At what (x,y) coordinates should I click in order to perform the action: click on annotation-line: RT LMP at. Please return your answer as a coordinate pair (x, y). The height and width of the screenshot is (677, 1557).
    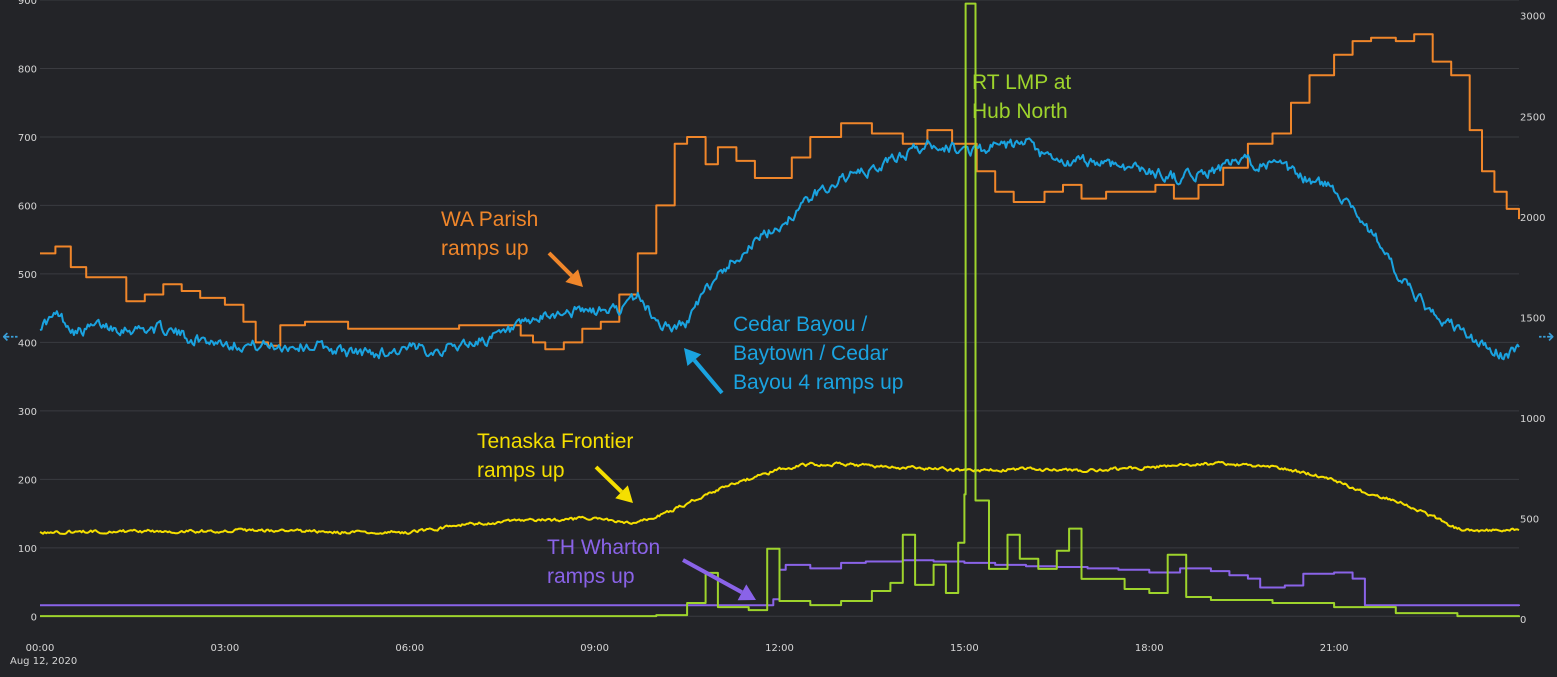
    Looking at the image, I should click on (1021, 82).